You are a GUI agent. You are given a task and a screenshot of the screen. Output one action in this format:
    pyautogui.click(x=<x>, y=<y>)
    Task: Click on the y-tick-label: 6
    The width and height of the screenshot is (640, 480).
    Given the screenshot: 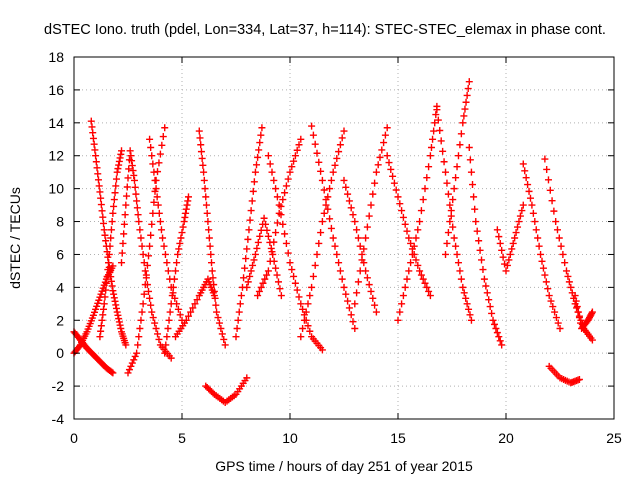 What is the action you would take?
    pyautogui.click(x=60, y=254)
    